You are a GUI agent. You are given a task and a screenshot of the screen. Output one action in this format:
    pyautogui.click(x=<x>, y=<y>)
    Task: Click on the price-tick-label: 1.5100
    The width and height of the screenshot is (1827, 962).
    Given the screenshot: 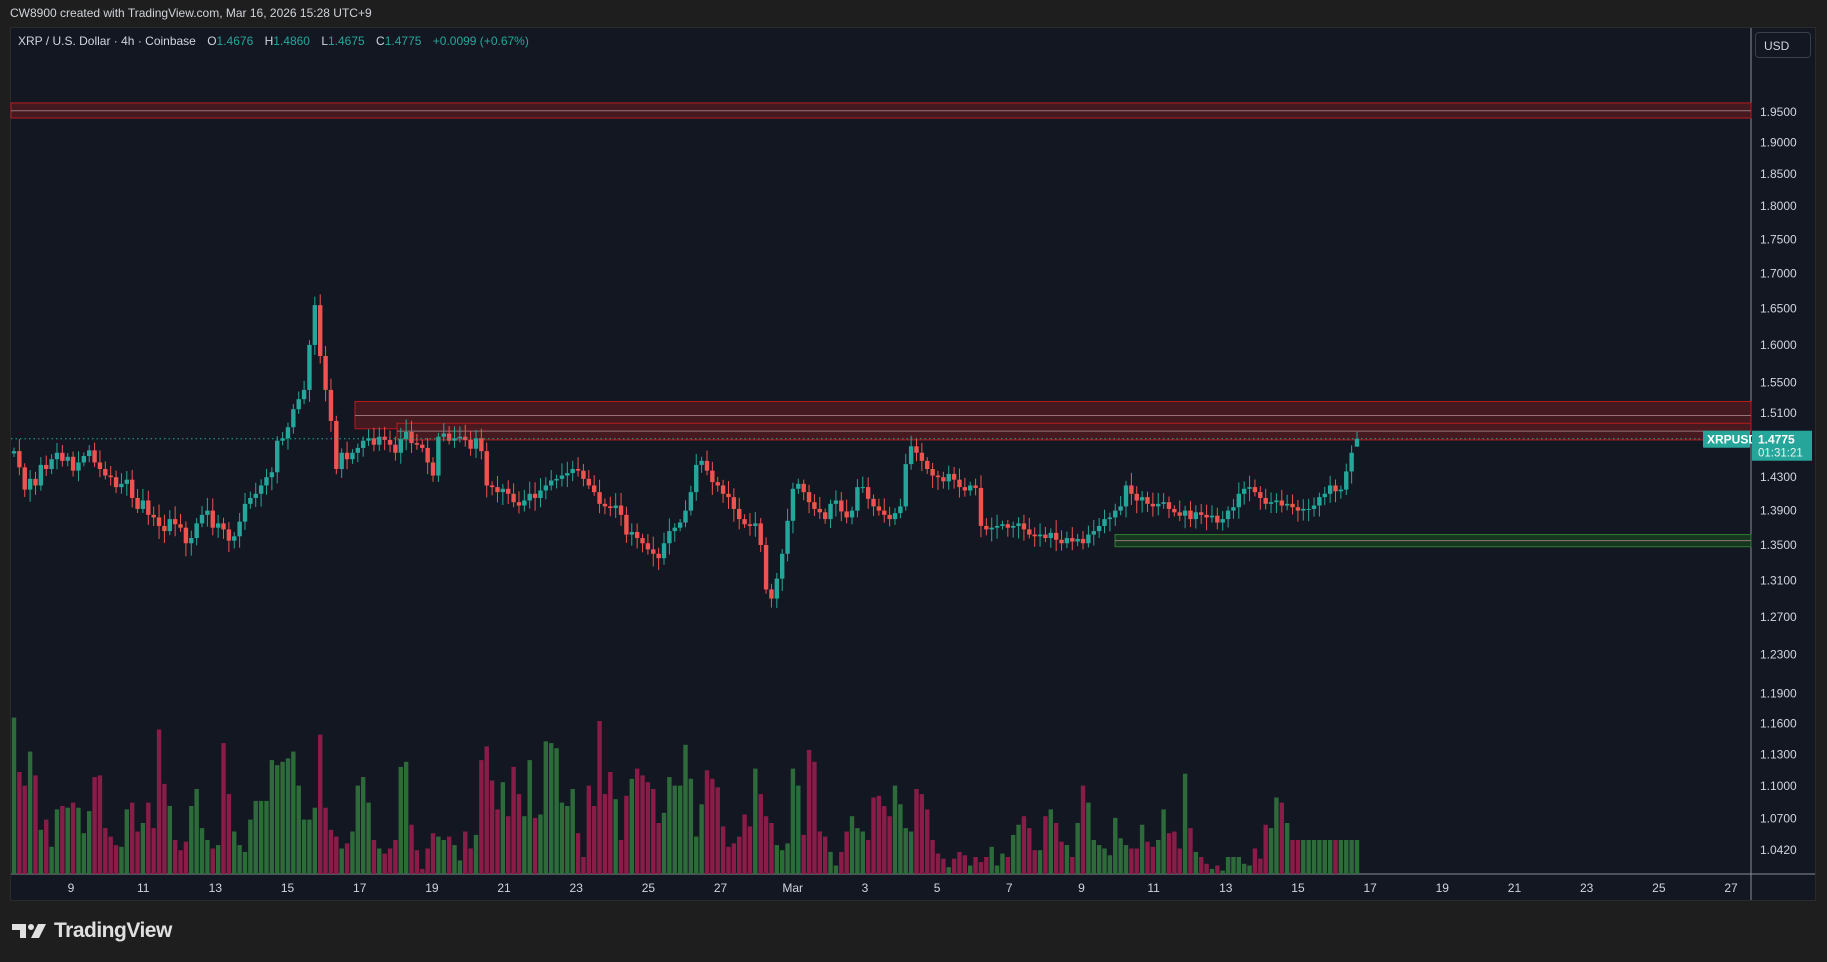 What is the action you would take?
    pyautogui.click(x=1778, y=413)
    